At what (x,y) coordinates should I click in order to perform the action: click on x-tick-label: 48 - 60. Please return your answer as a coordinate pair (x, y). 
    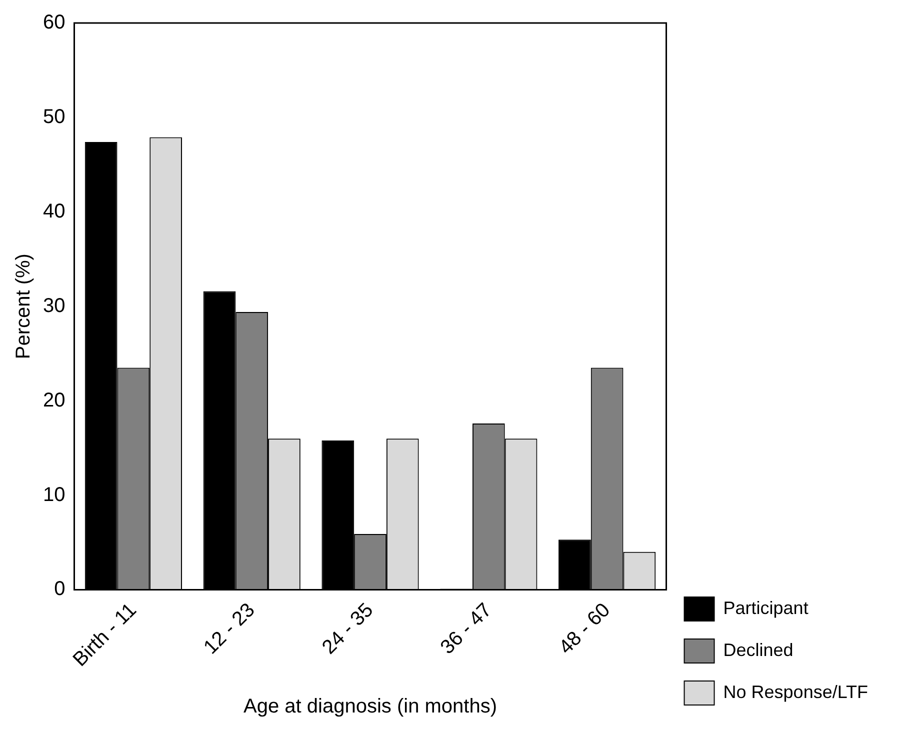
    Looking at the image, I should click on (584, 629).